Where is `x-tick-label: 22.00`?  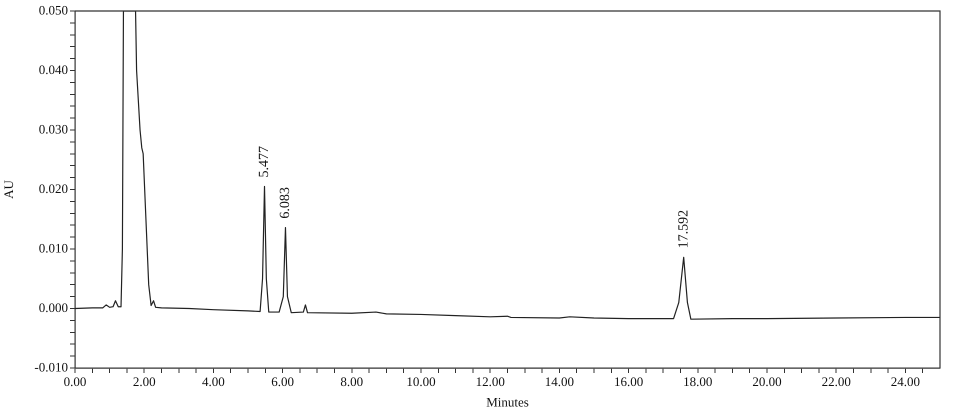 x-tick-label: 22.00 is located at coordinates (836, 382).